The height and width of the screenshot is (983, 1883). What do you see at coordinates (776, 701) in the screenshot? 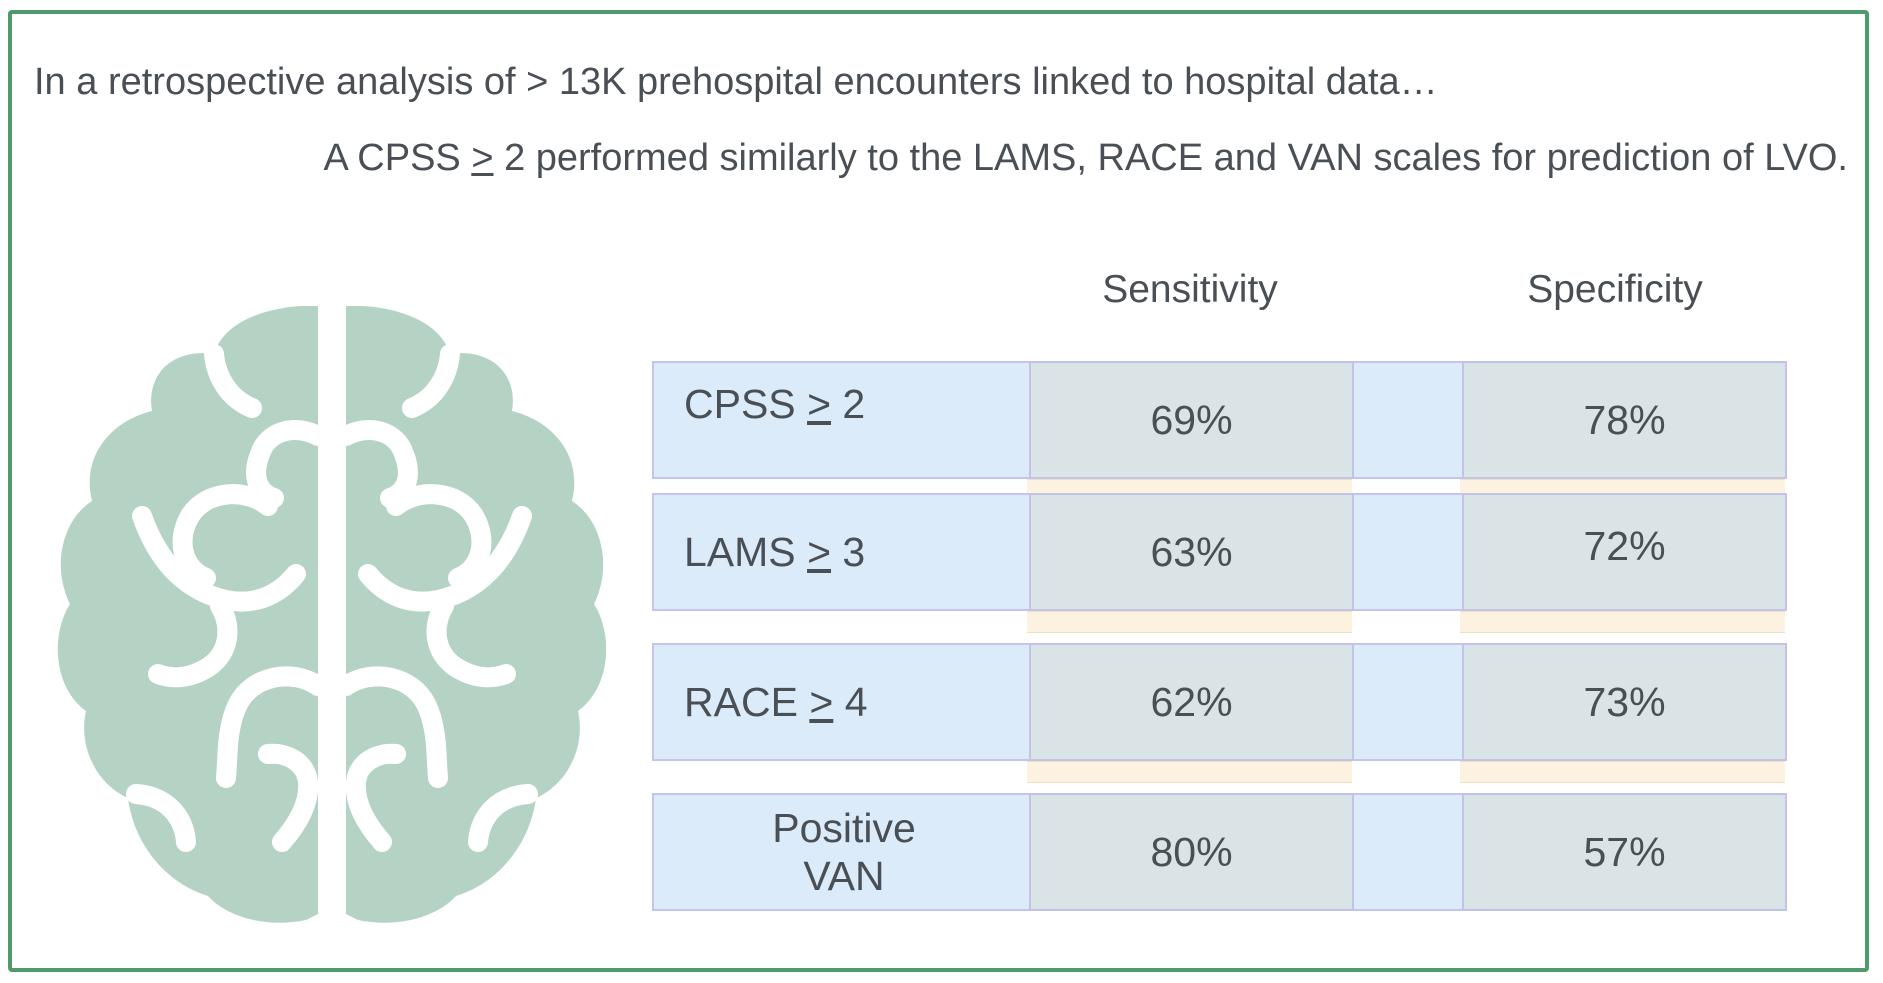
I see `row-label: RACE > 4` at bounding box center [776, 701].